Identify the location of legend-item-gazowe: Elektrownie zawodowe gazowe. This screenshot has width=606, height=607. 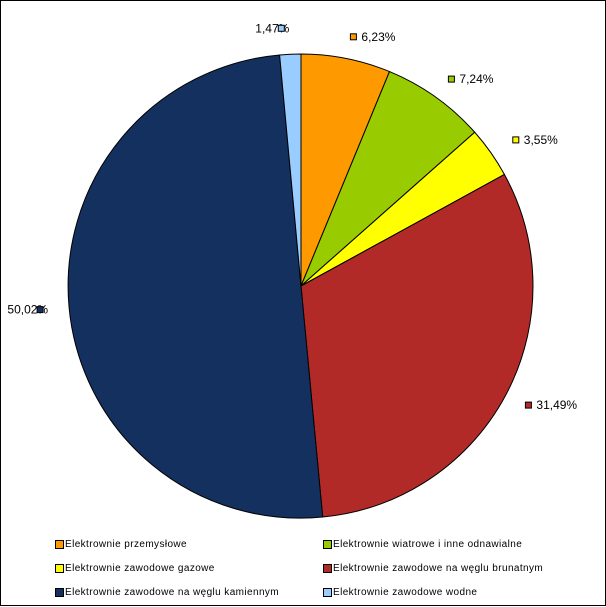
(135, 568).